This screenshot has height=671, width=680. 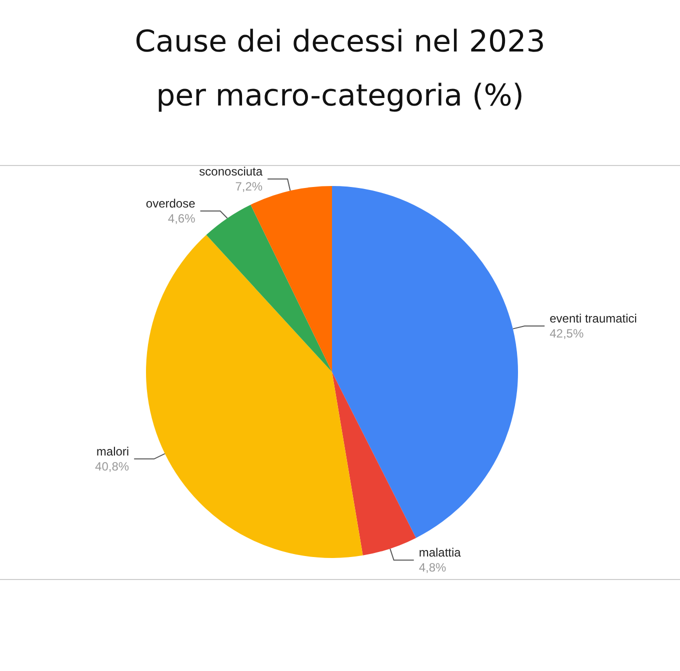 I want to click on slice-label: malattia, so click(x=440, y=553).